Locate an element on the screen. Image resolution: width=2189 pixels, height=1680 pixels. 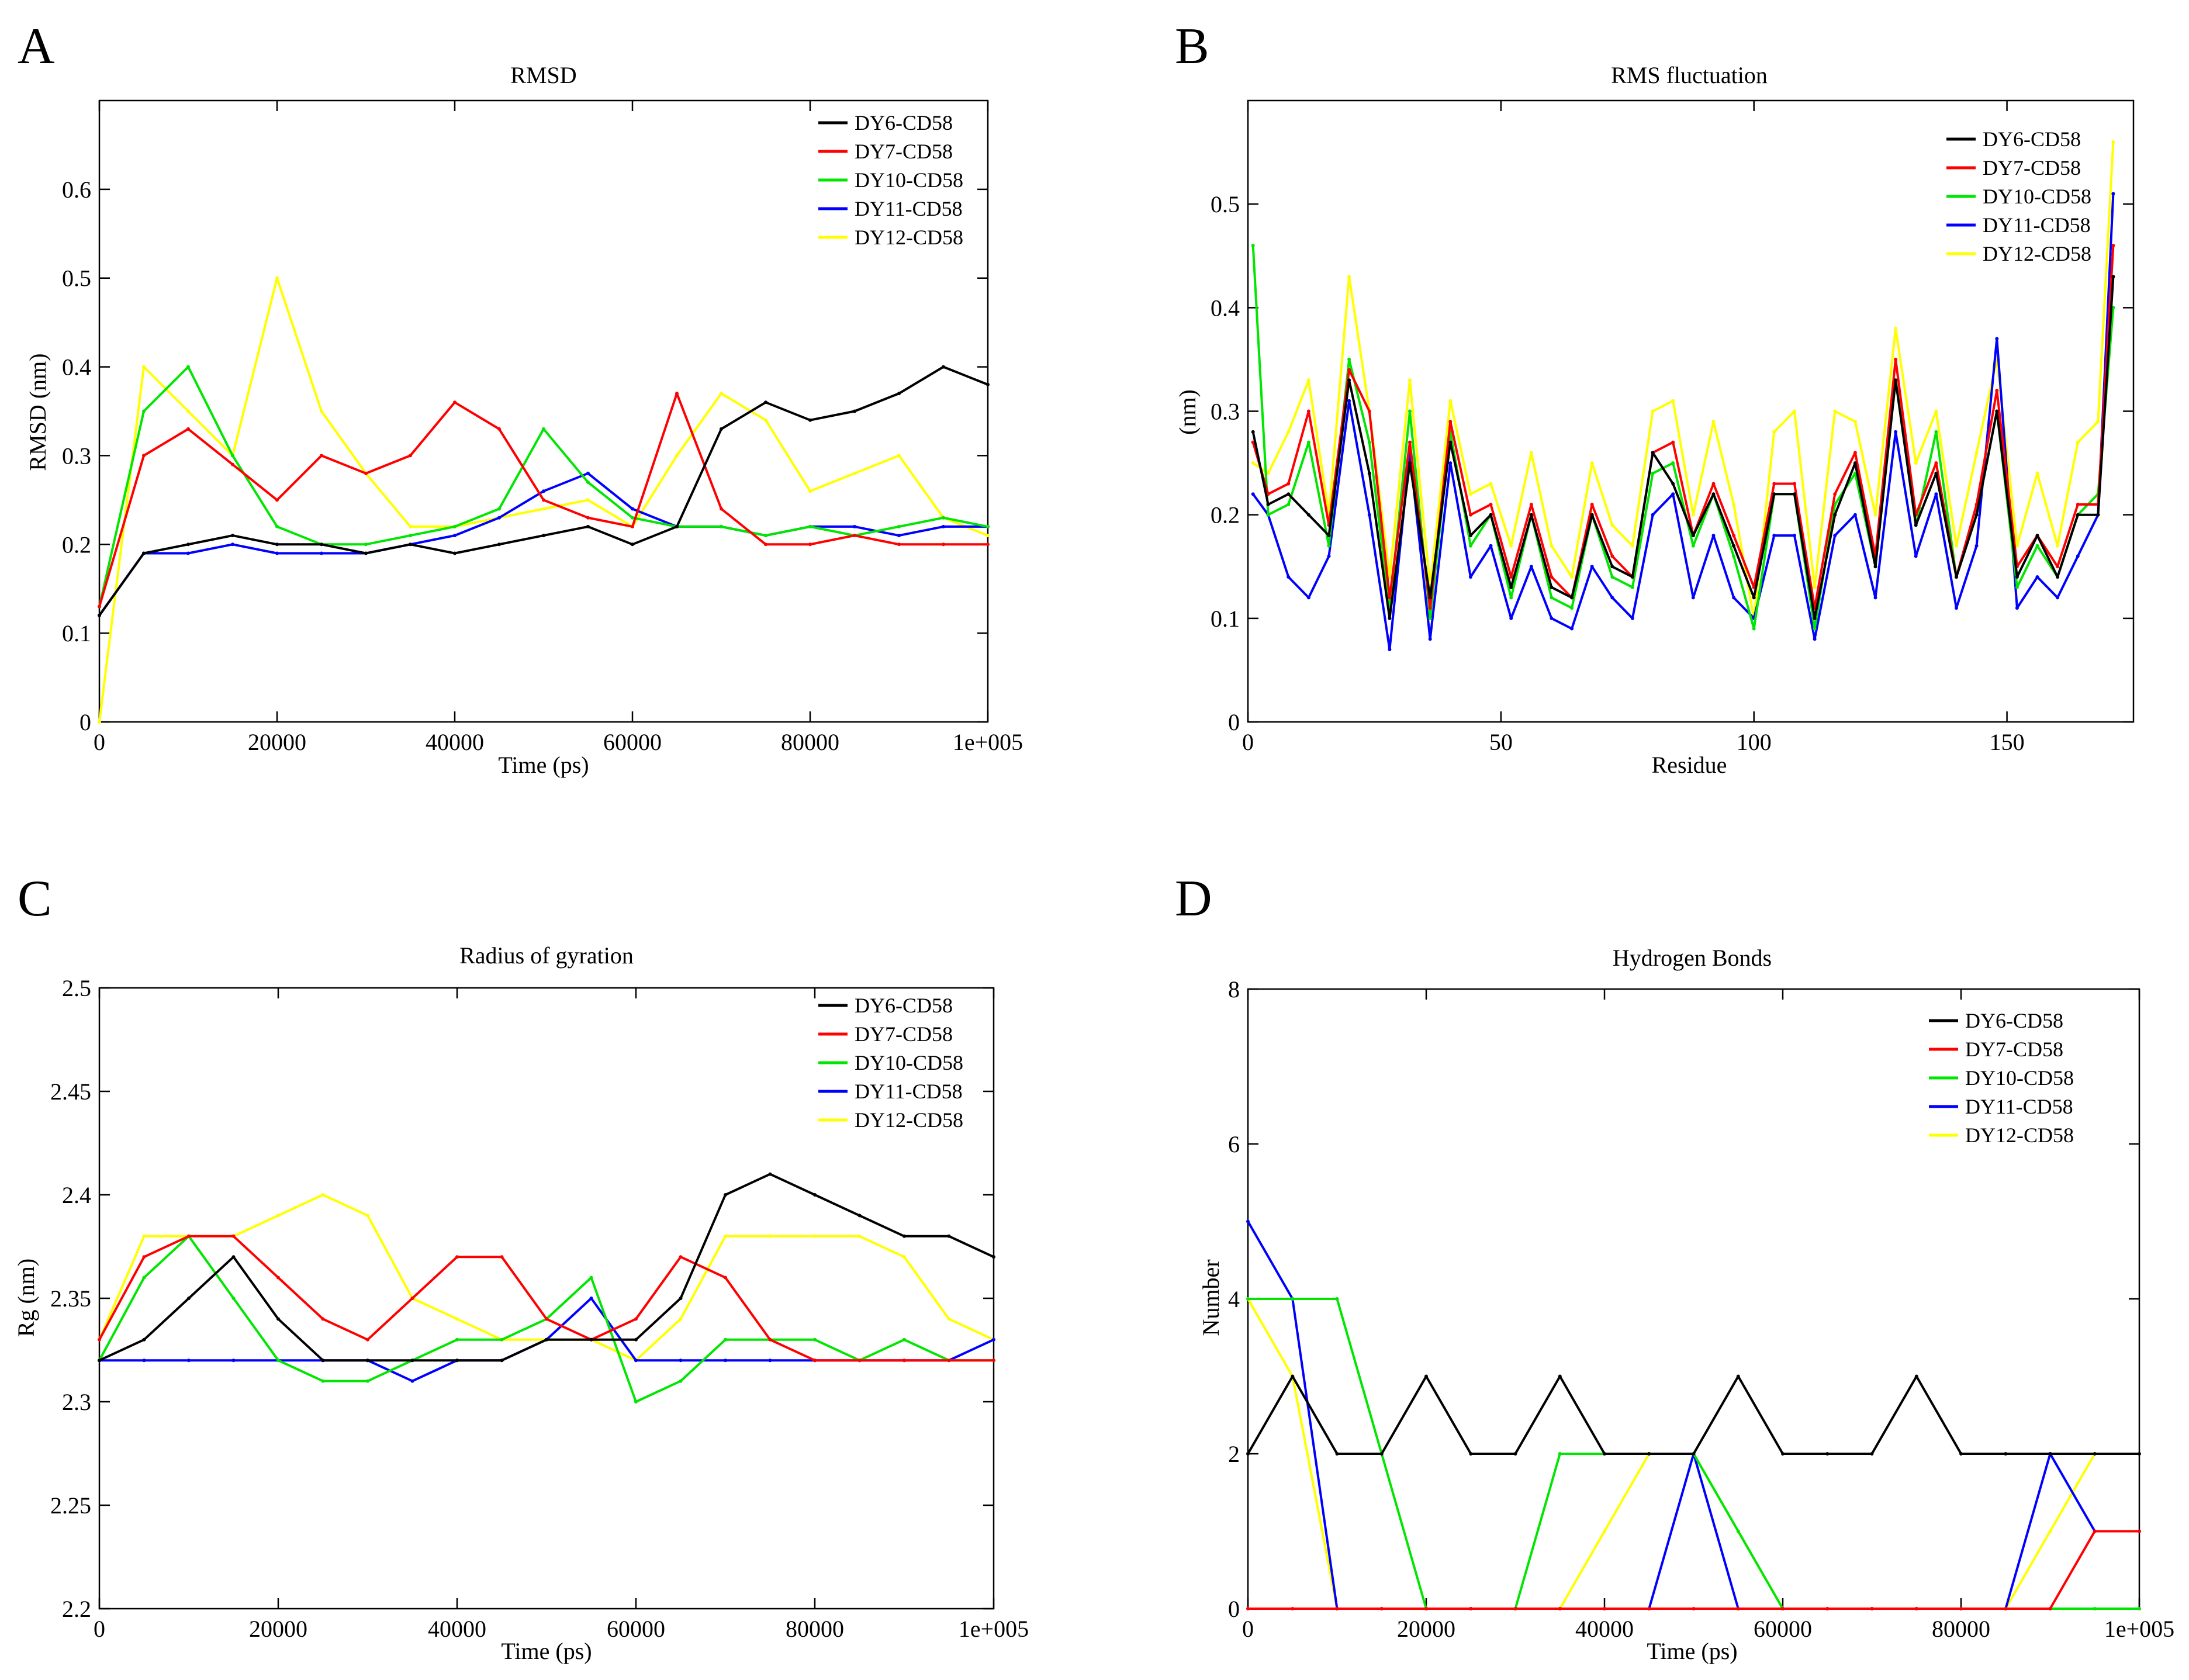
plot-title: RMSD is located at coordinates (543, 75).